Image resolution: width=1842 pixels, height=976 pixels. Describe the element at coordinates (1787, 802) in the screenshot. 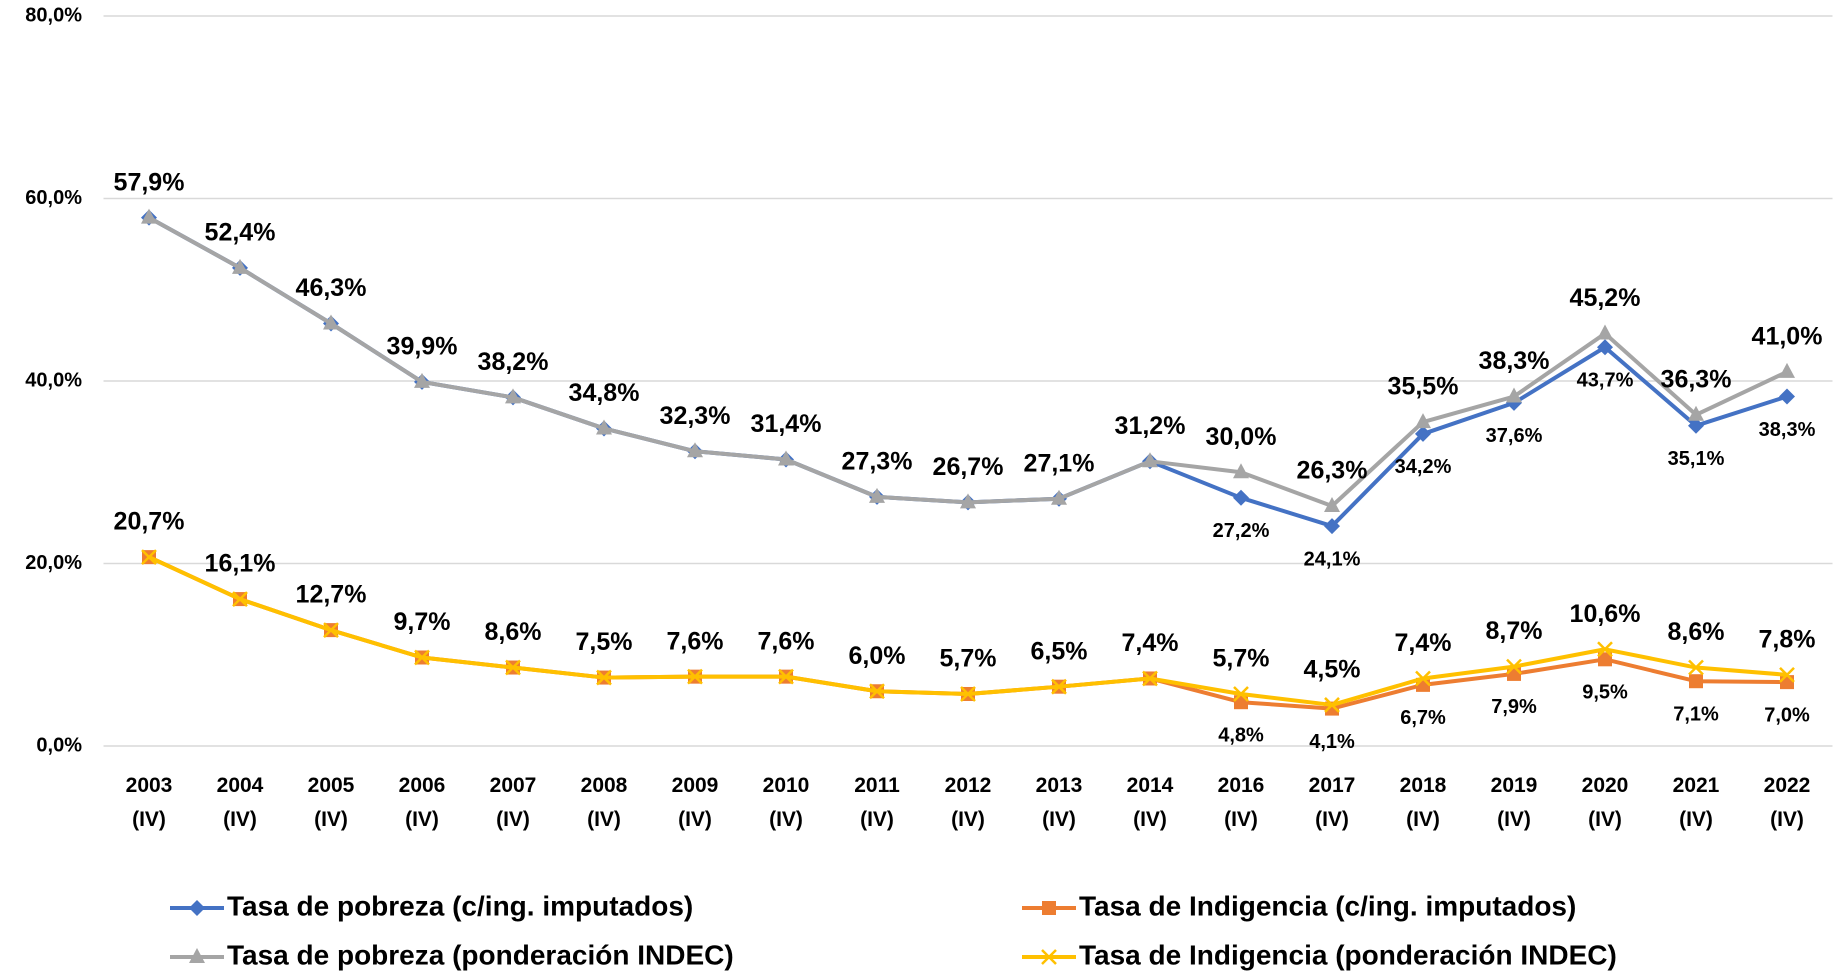

I see `x-tick-label: 2022 (IV)` at that location.